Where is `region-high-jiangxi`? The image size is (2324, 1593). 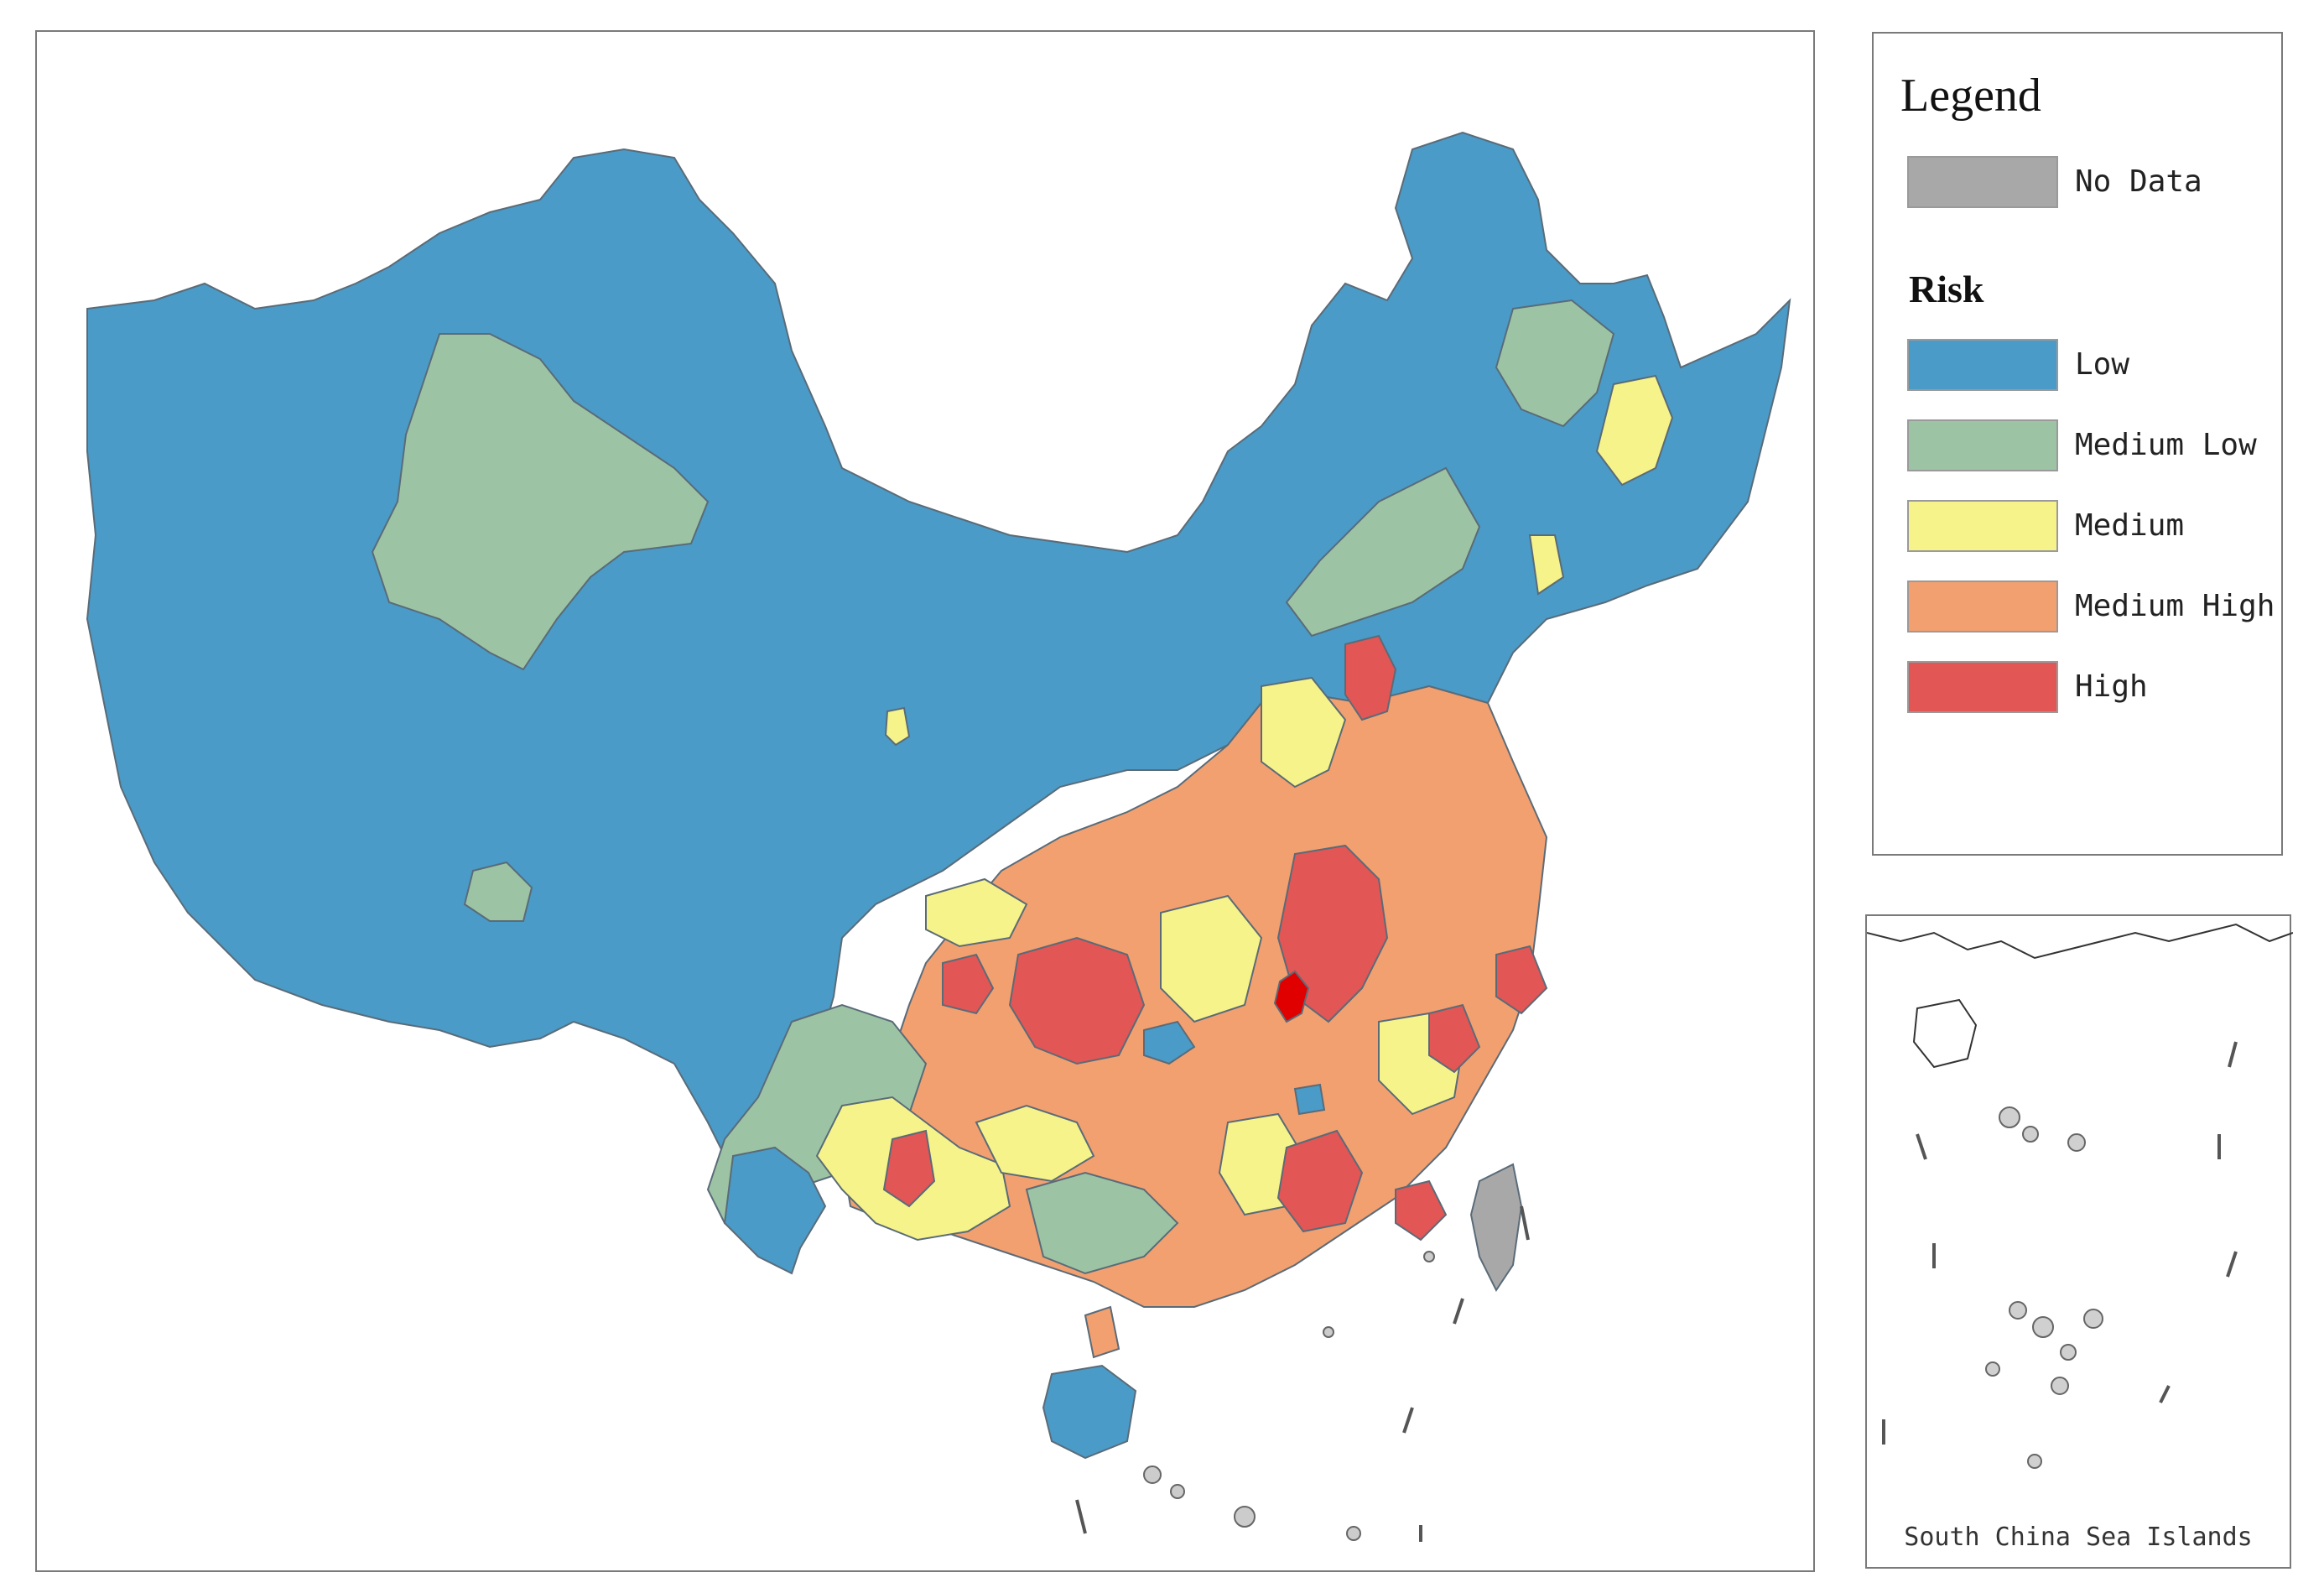 region-high-jiangxi is located at coordinates (1320, 1181).